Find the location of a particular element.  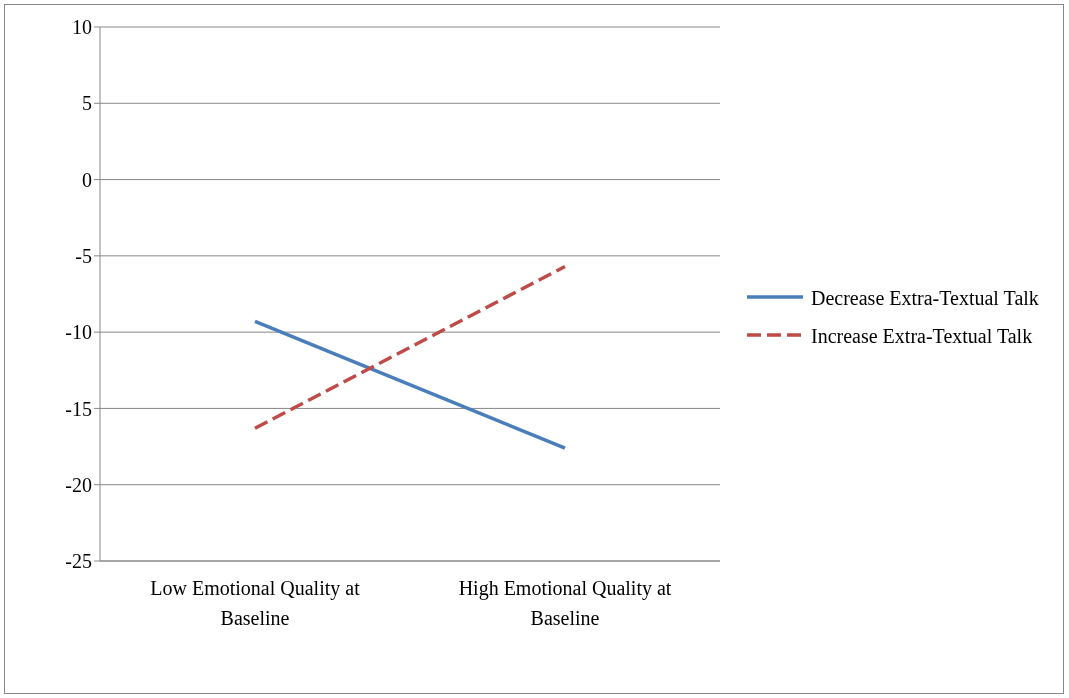

y-tick-label: -25 is located at coordinates (78, 561).